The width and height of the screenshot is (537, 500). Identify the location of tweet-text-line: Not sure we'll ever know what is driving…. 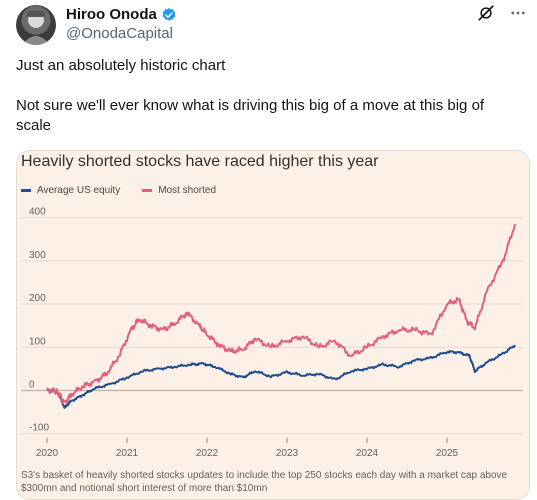
(250, 115).